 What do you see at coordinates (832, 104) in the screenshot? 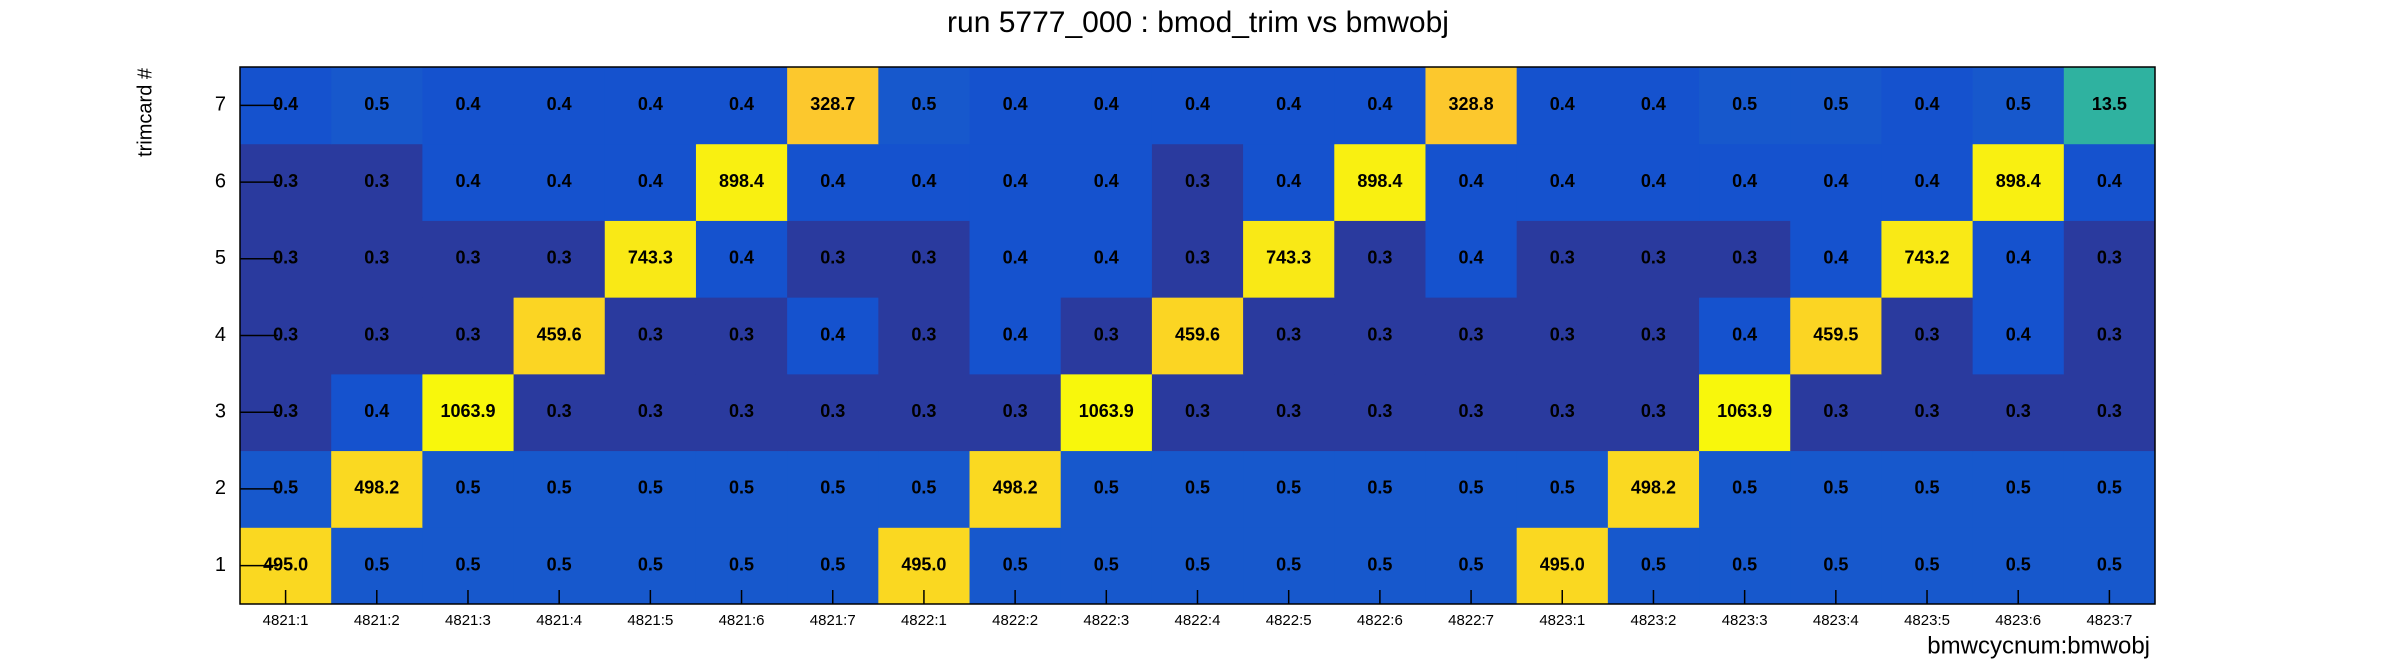
I see `cell-label: 328.7` at bounding box center [832, 104].